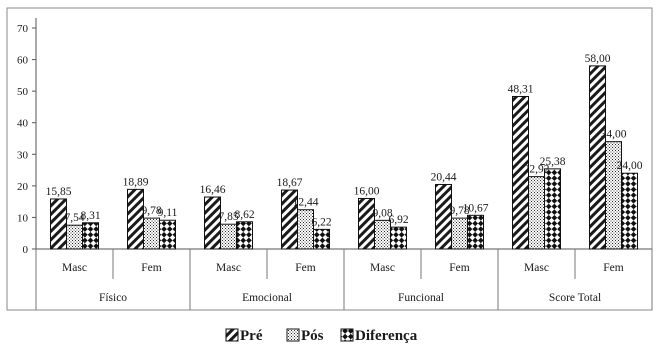 This screenshot has width=659, height=346. What do you see at coordinates (232, 335) in the screenshot?
I see `legend-swatch-pre` at bounding box center [232, 335].